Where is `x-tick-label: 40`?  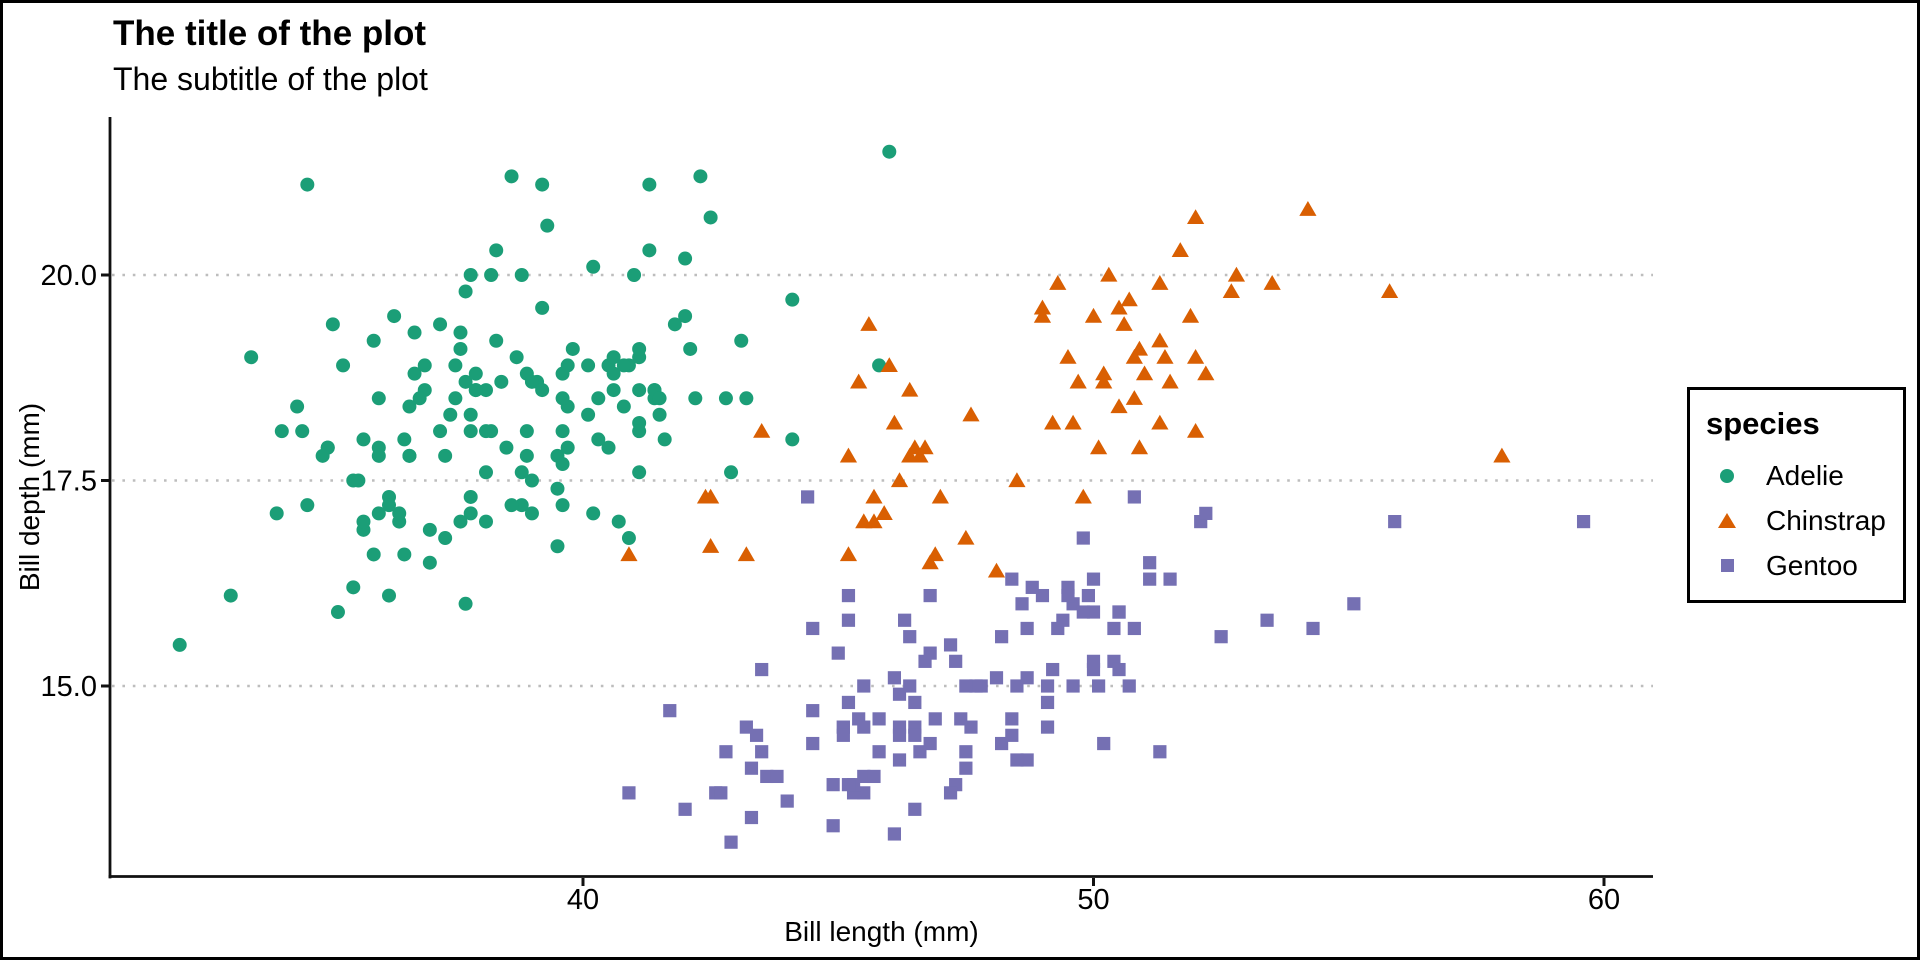
x-tick-label: 40 is located at coordinates (583, 900).